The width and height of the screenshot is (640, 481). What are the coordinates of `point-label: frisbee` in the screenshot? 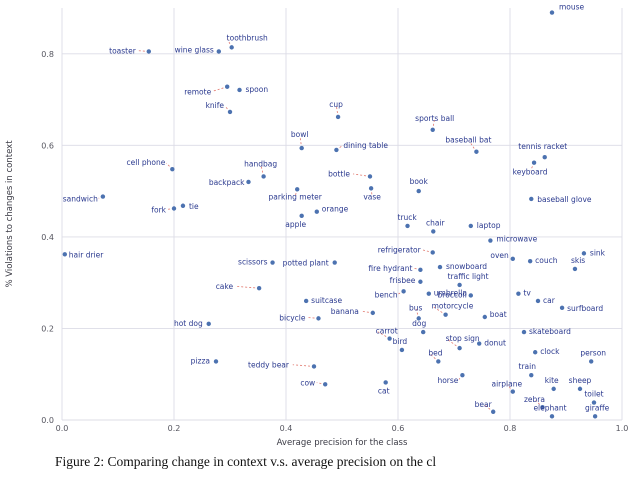 It's located at (403, 280).